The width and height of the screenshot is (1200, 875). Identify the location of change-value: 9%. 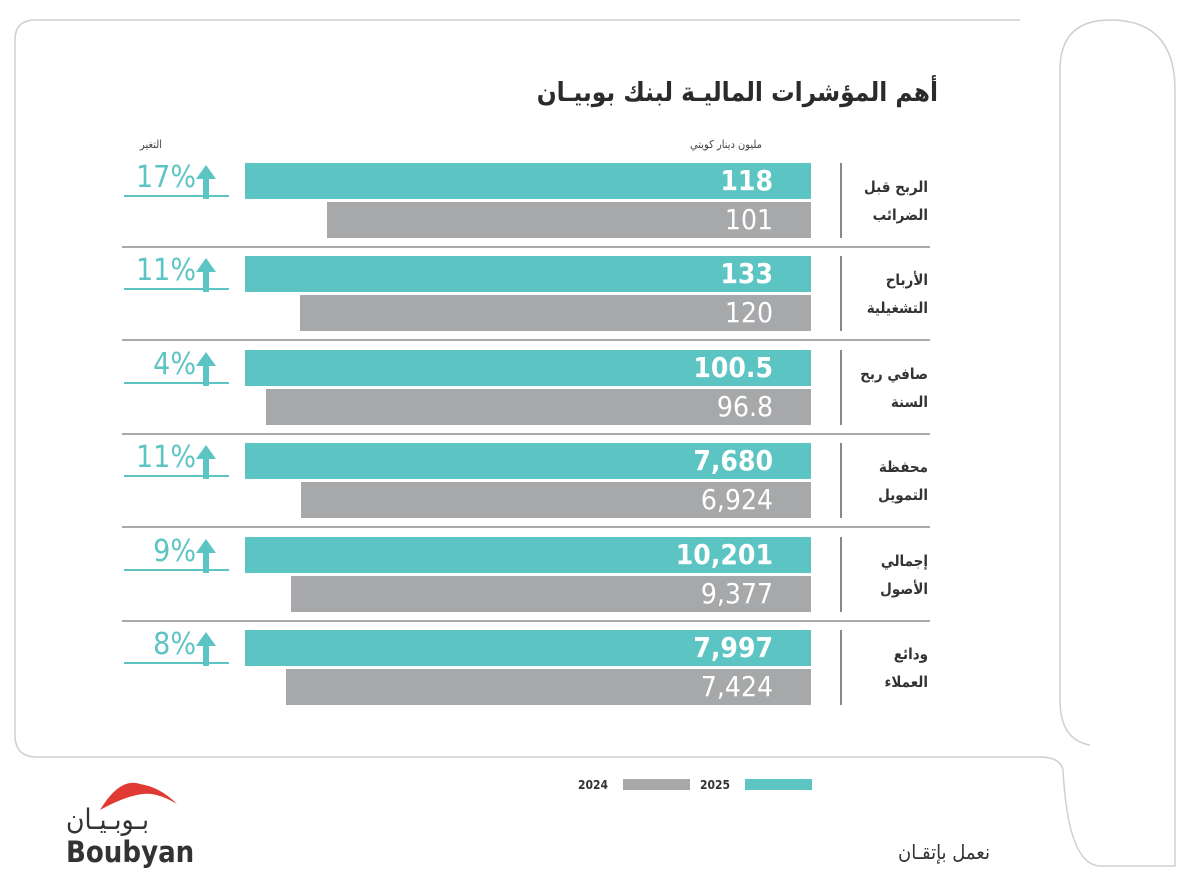
(174, 551).